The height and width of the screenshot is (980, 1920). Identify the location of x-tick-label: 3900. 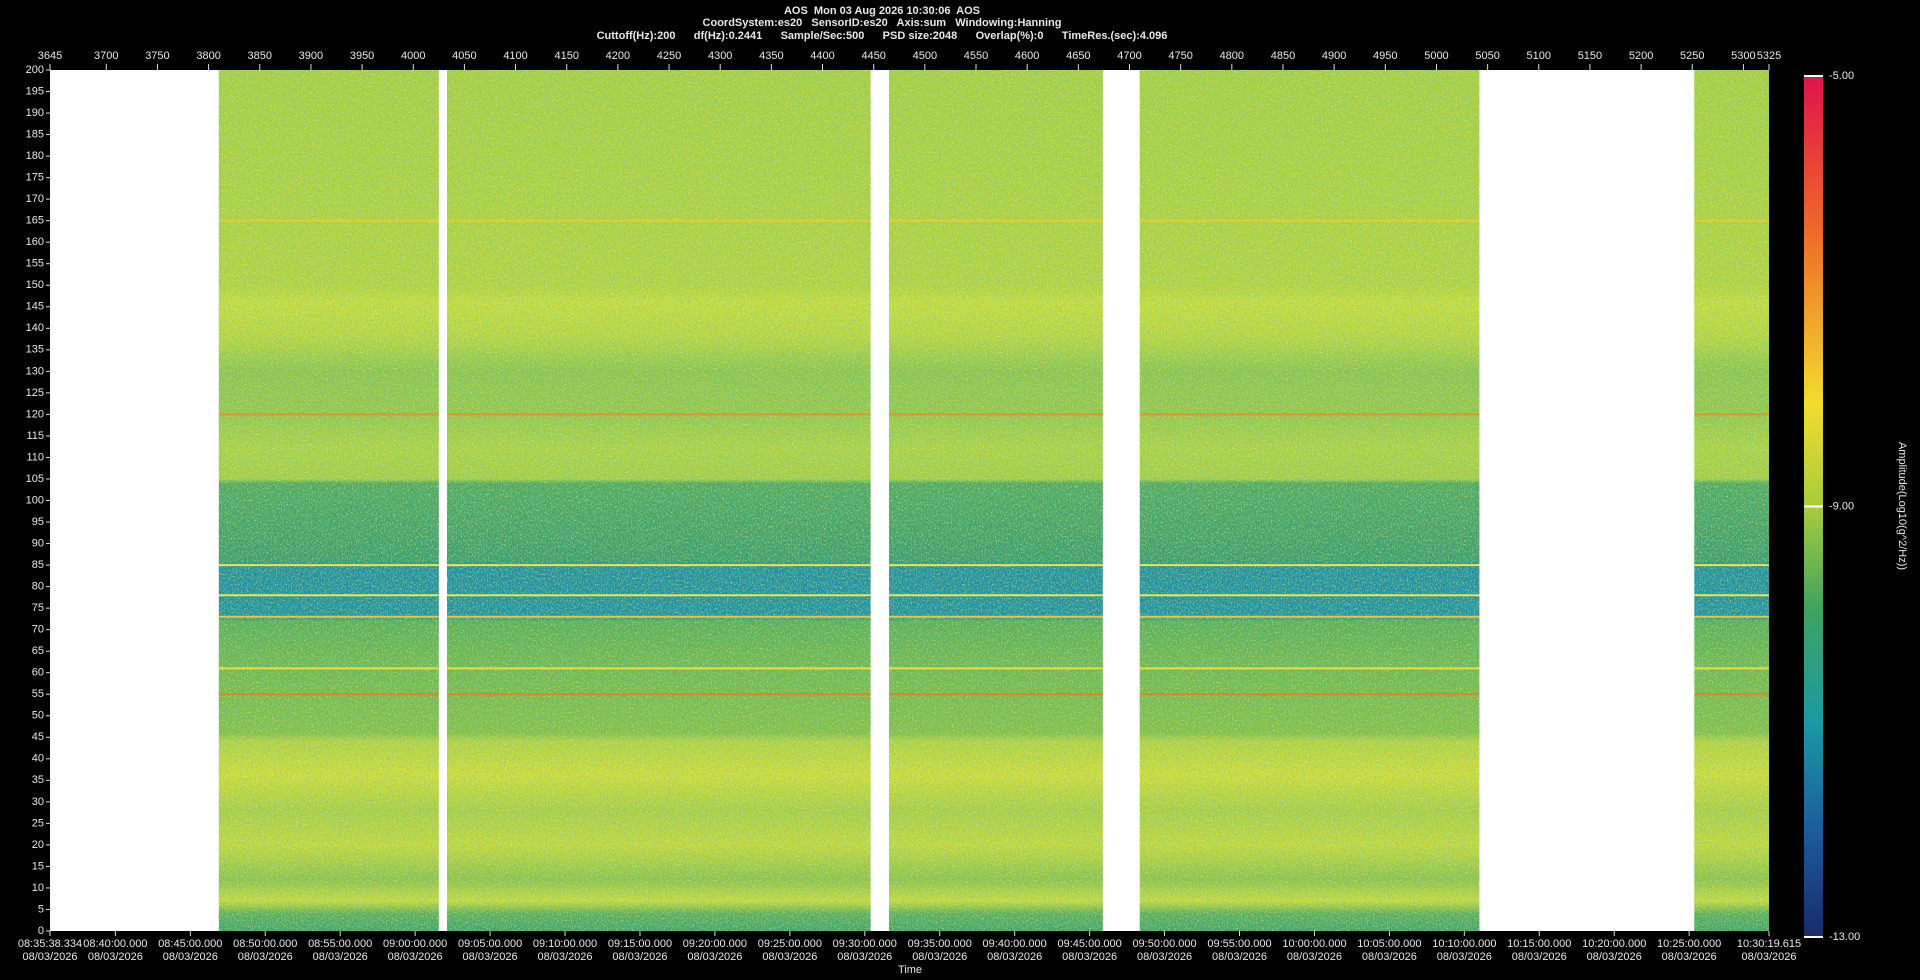
(311, 56).